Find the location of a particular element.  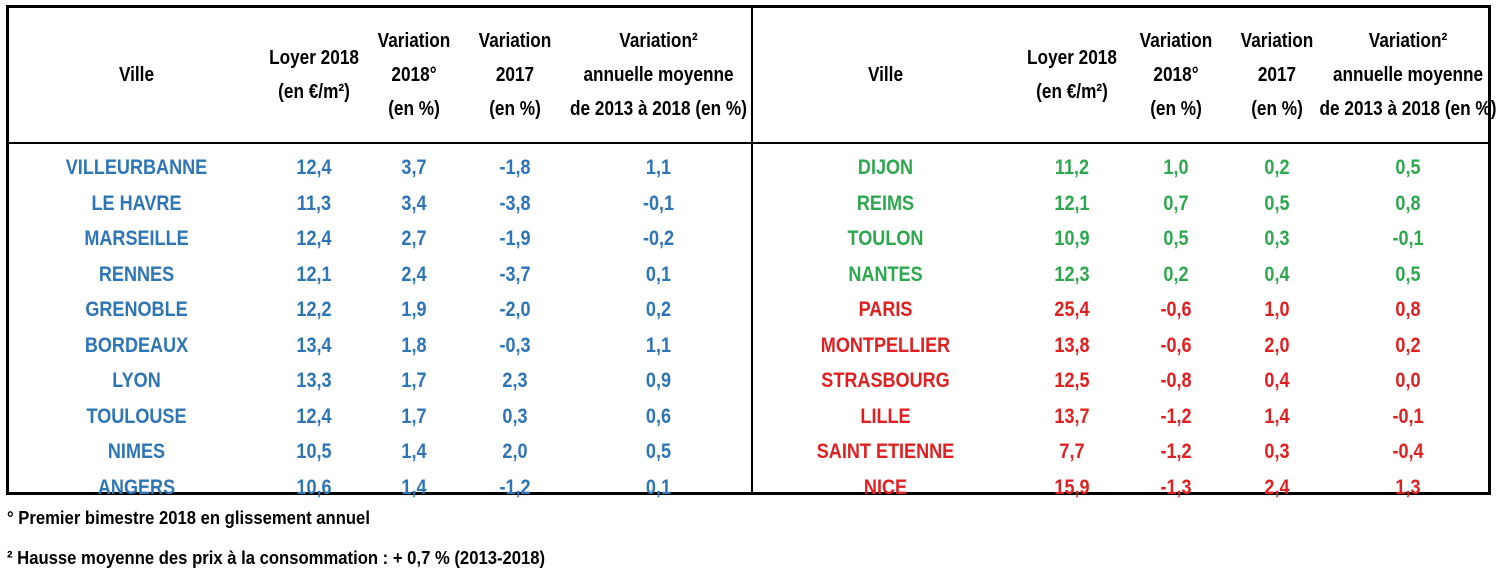

cell-ville: LILLE is located at coordinates (885, 416).